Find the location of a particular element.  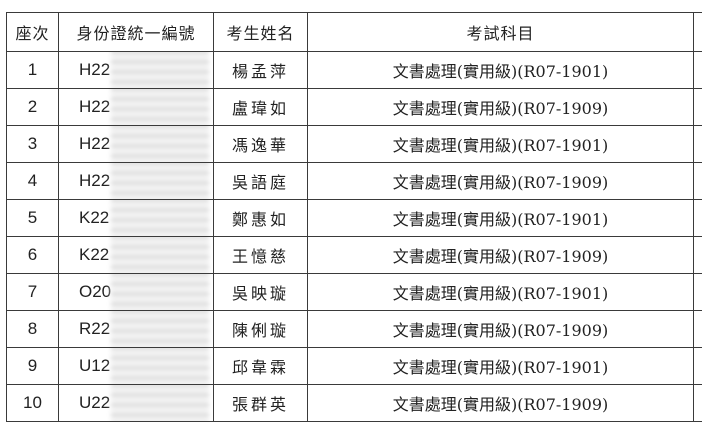

table-row: 6 K22 王憶慈 文書處理(實用級)(R07-1909) is located at coordinates (354, 255).